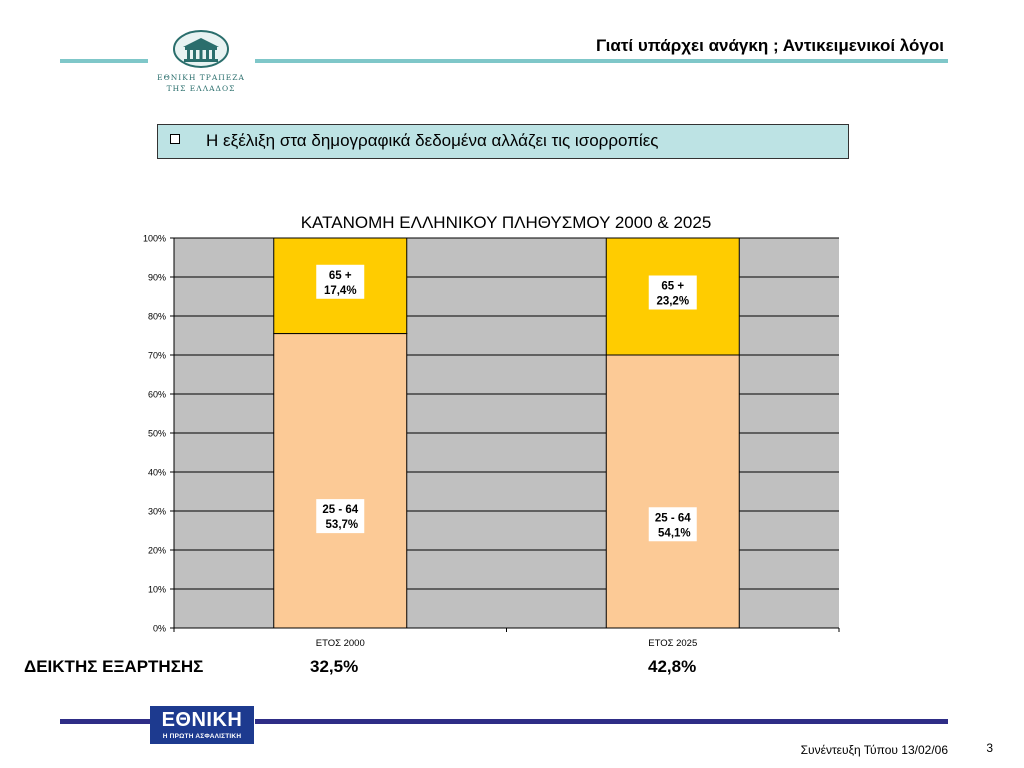 This screenshot has height=768, width=1024. I want to click on dependency-index-label: ΔΕΙΚΤΗΣ ΕΞΑΡΤΗΣΗΣ, so click(114, 666).